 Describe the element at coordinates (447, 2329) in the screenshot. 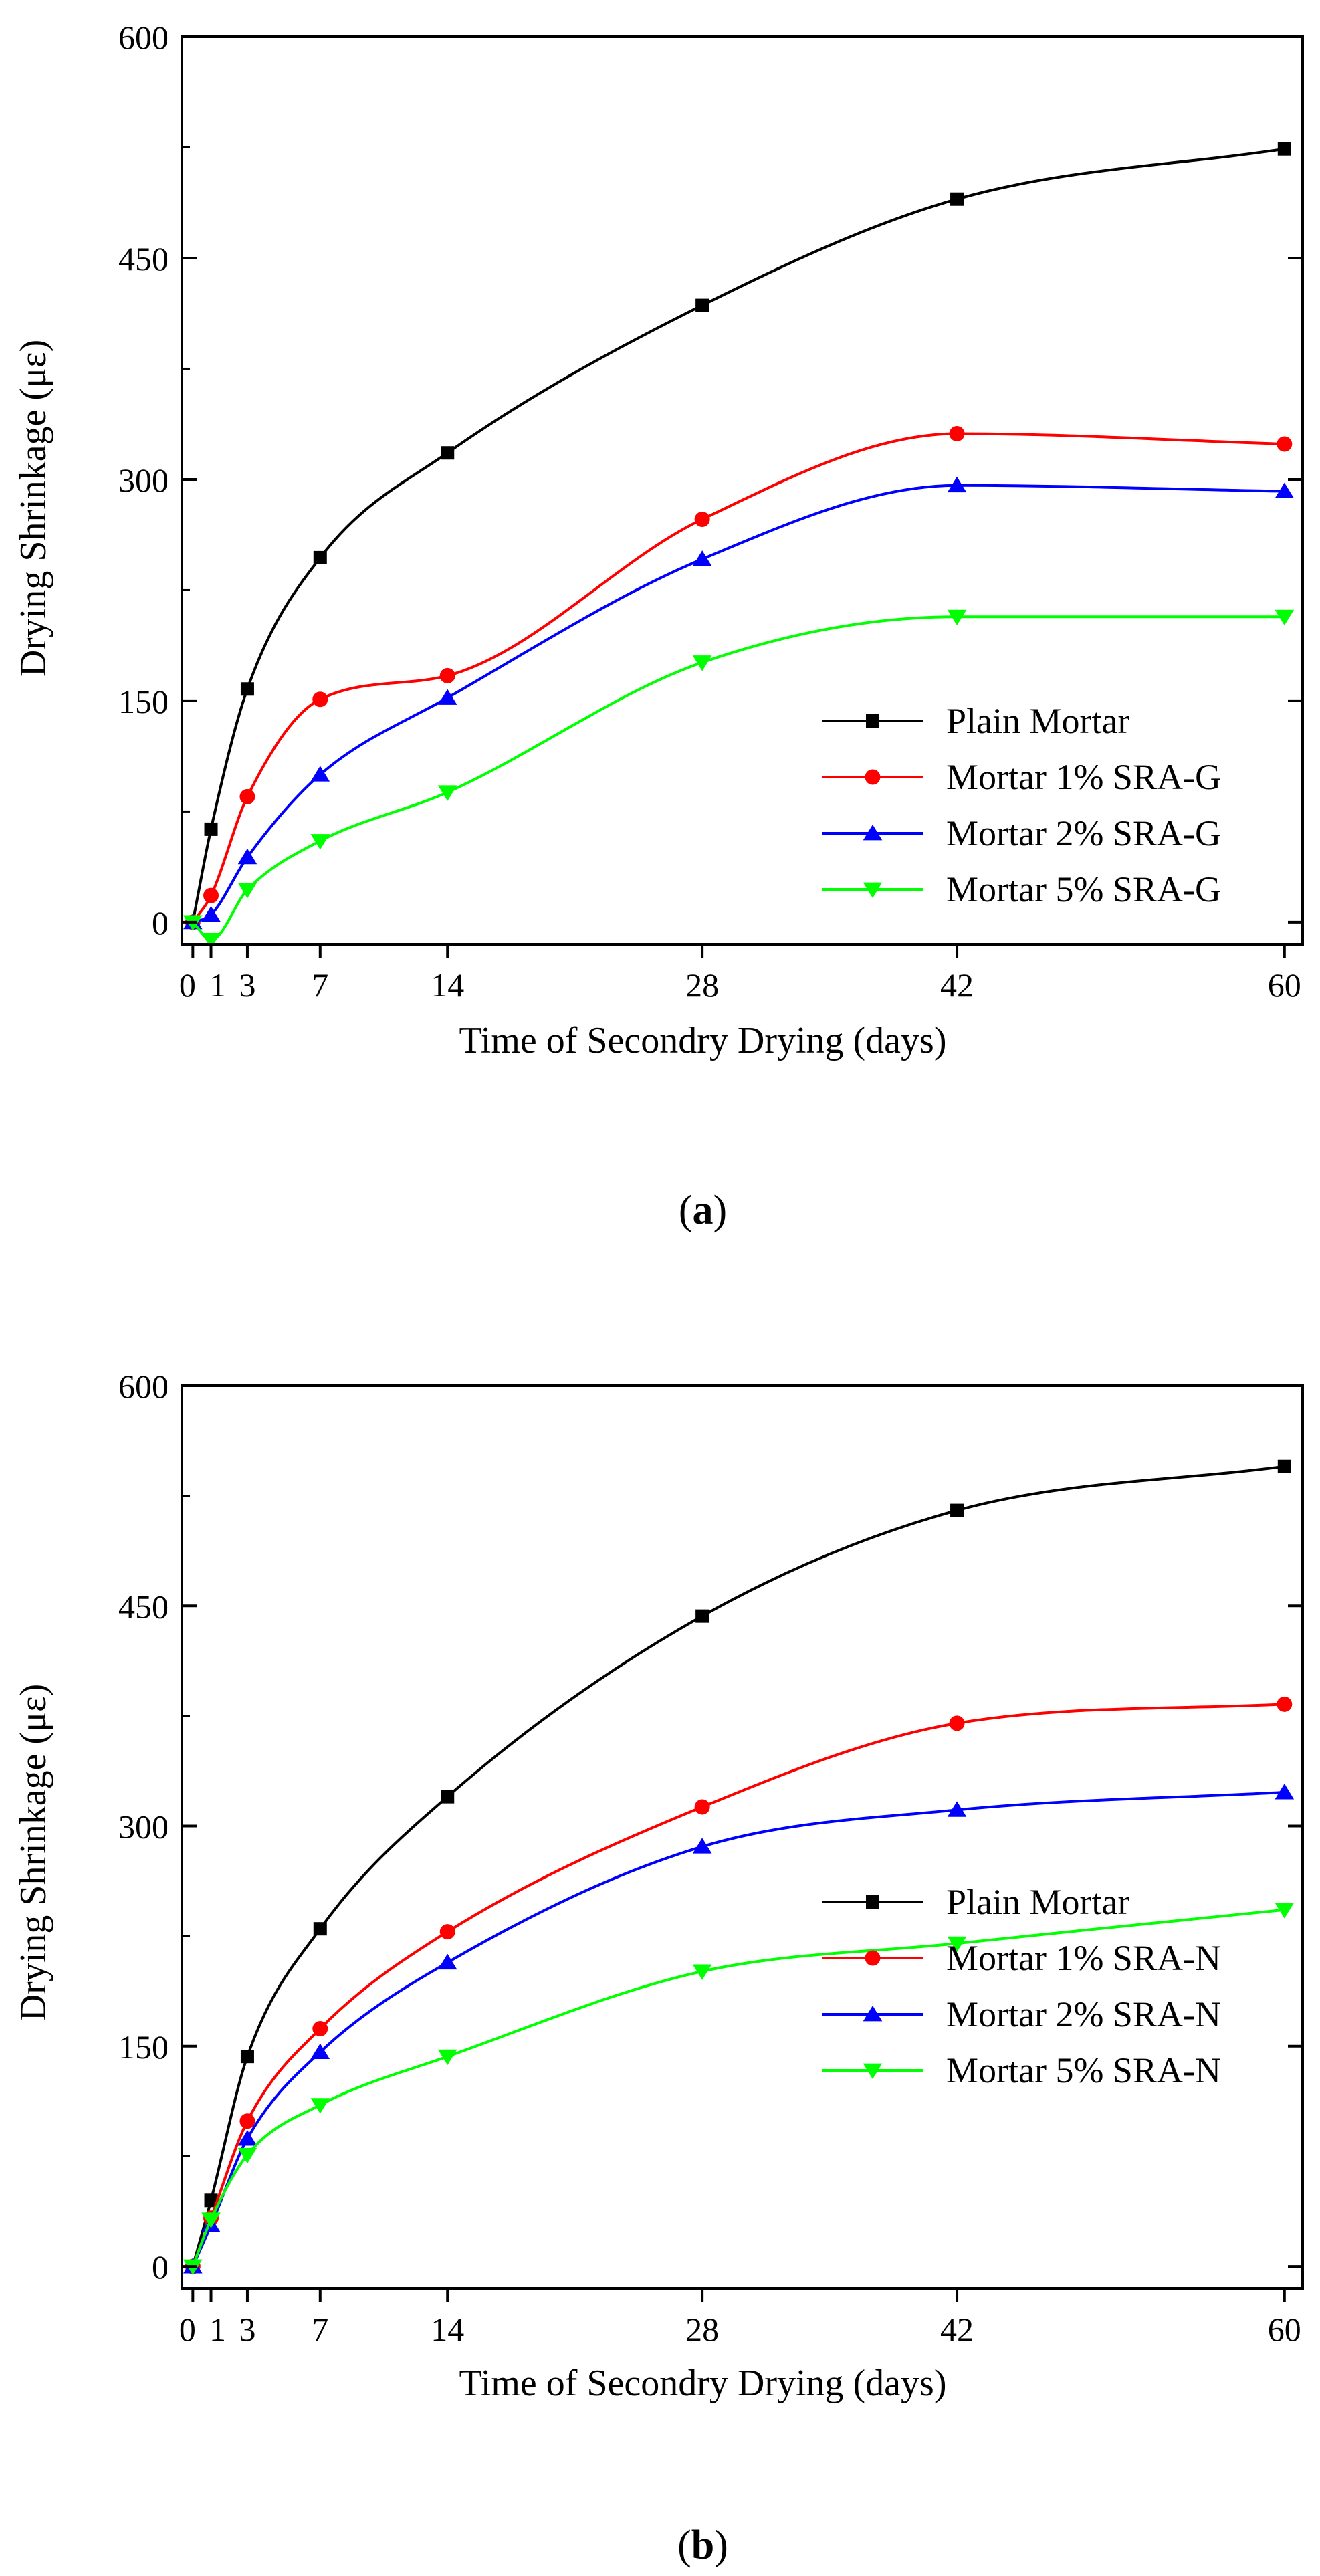

I see `x-tick-label-b-14: 14` at that location.